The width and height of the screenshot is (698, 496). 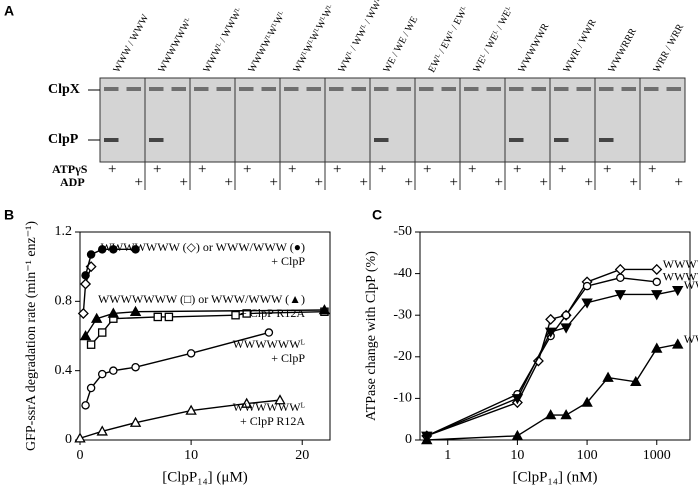 I want to click on lane-label: WEᴸ / WEᴸ / WEᴸ, so click(x=493, y=40).